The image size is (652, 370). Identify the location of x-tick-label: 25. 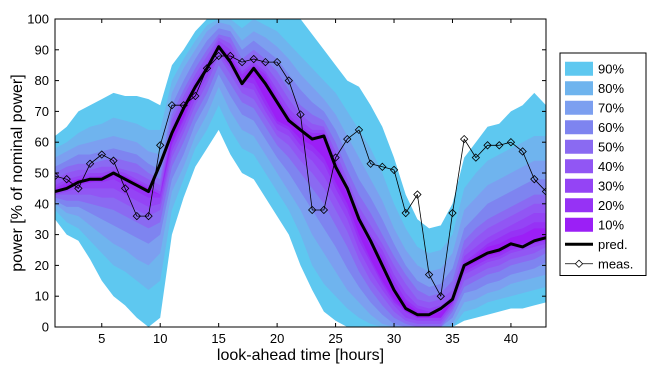
(335, 338).